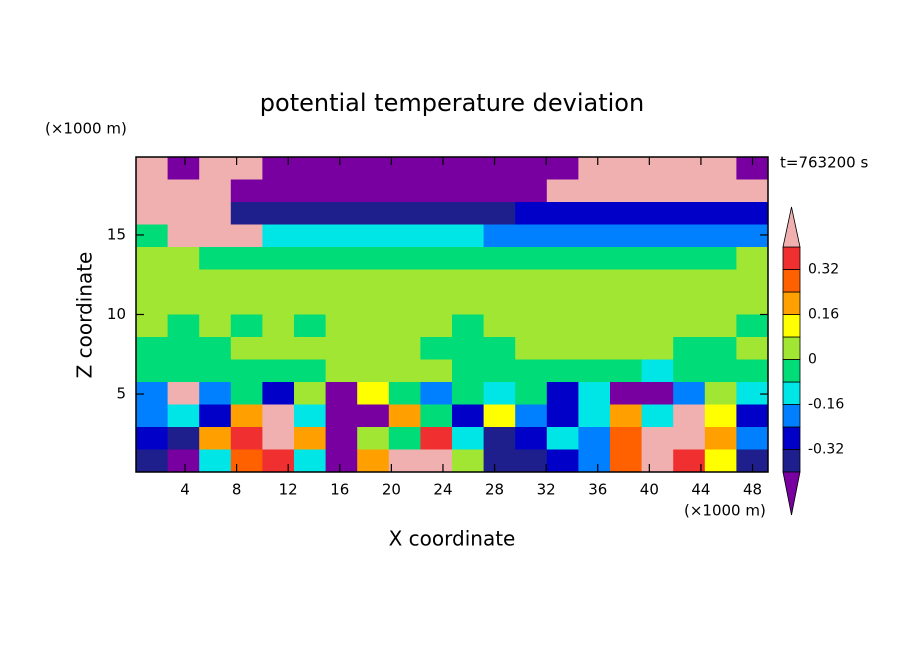  I want to click on annotation: t=763200 s, so click(824, 163).